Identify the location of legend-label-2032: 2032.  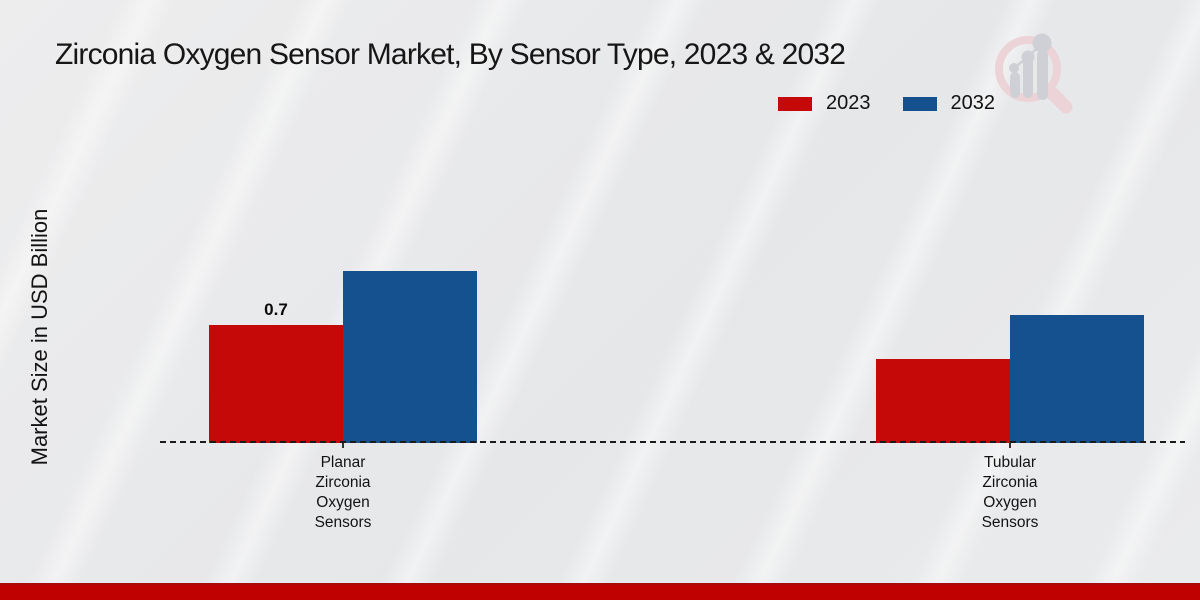
(973, 103).